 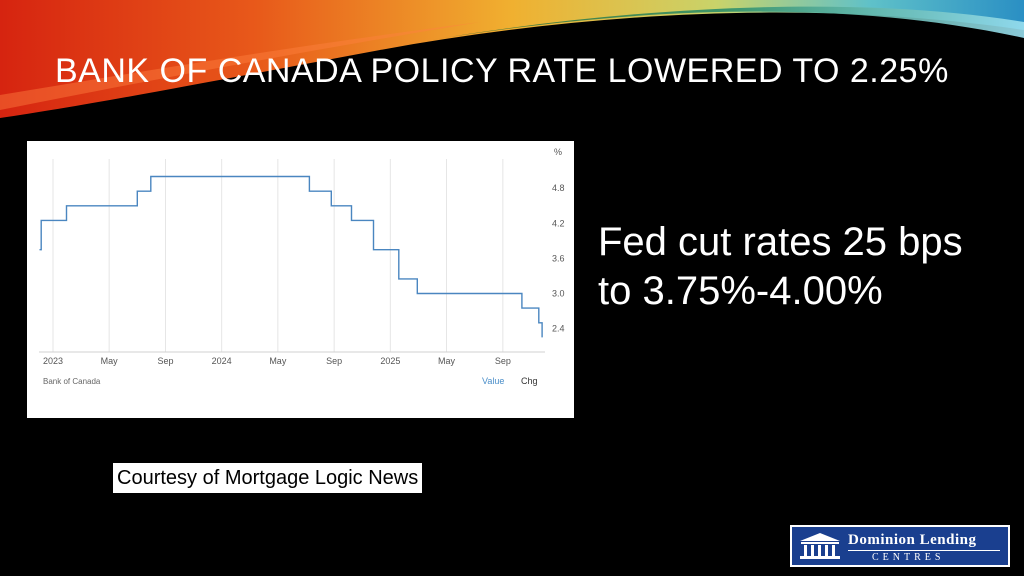 I want to click on y-tick-label: 3.6, so click(x=558, y=258).